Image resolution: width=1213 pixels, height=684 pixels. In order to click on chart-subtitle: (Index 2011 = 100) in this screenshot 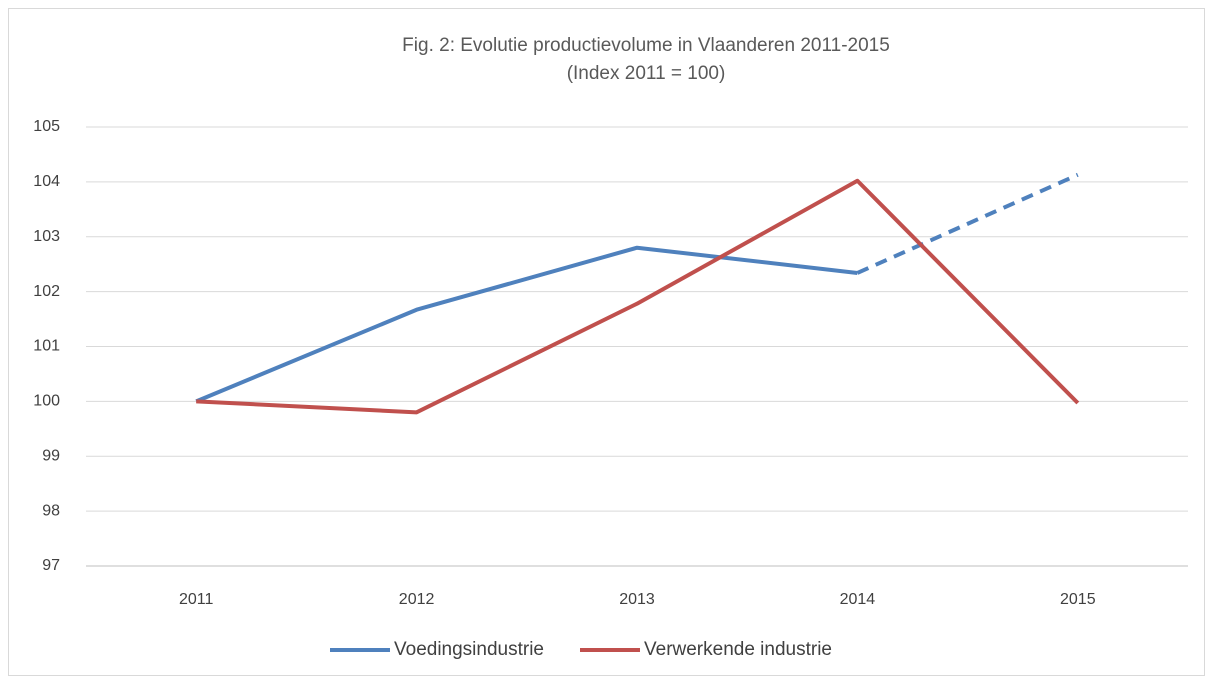, I will do `click(646, 73)`.